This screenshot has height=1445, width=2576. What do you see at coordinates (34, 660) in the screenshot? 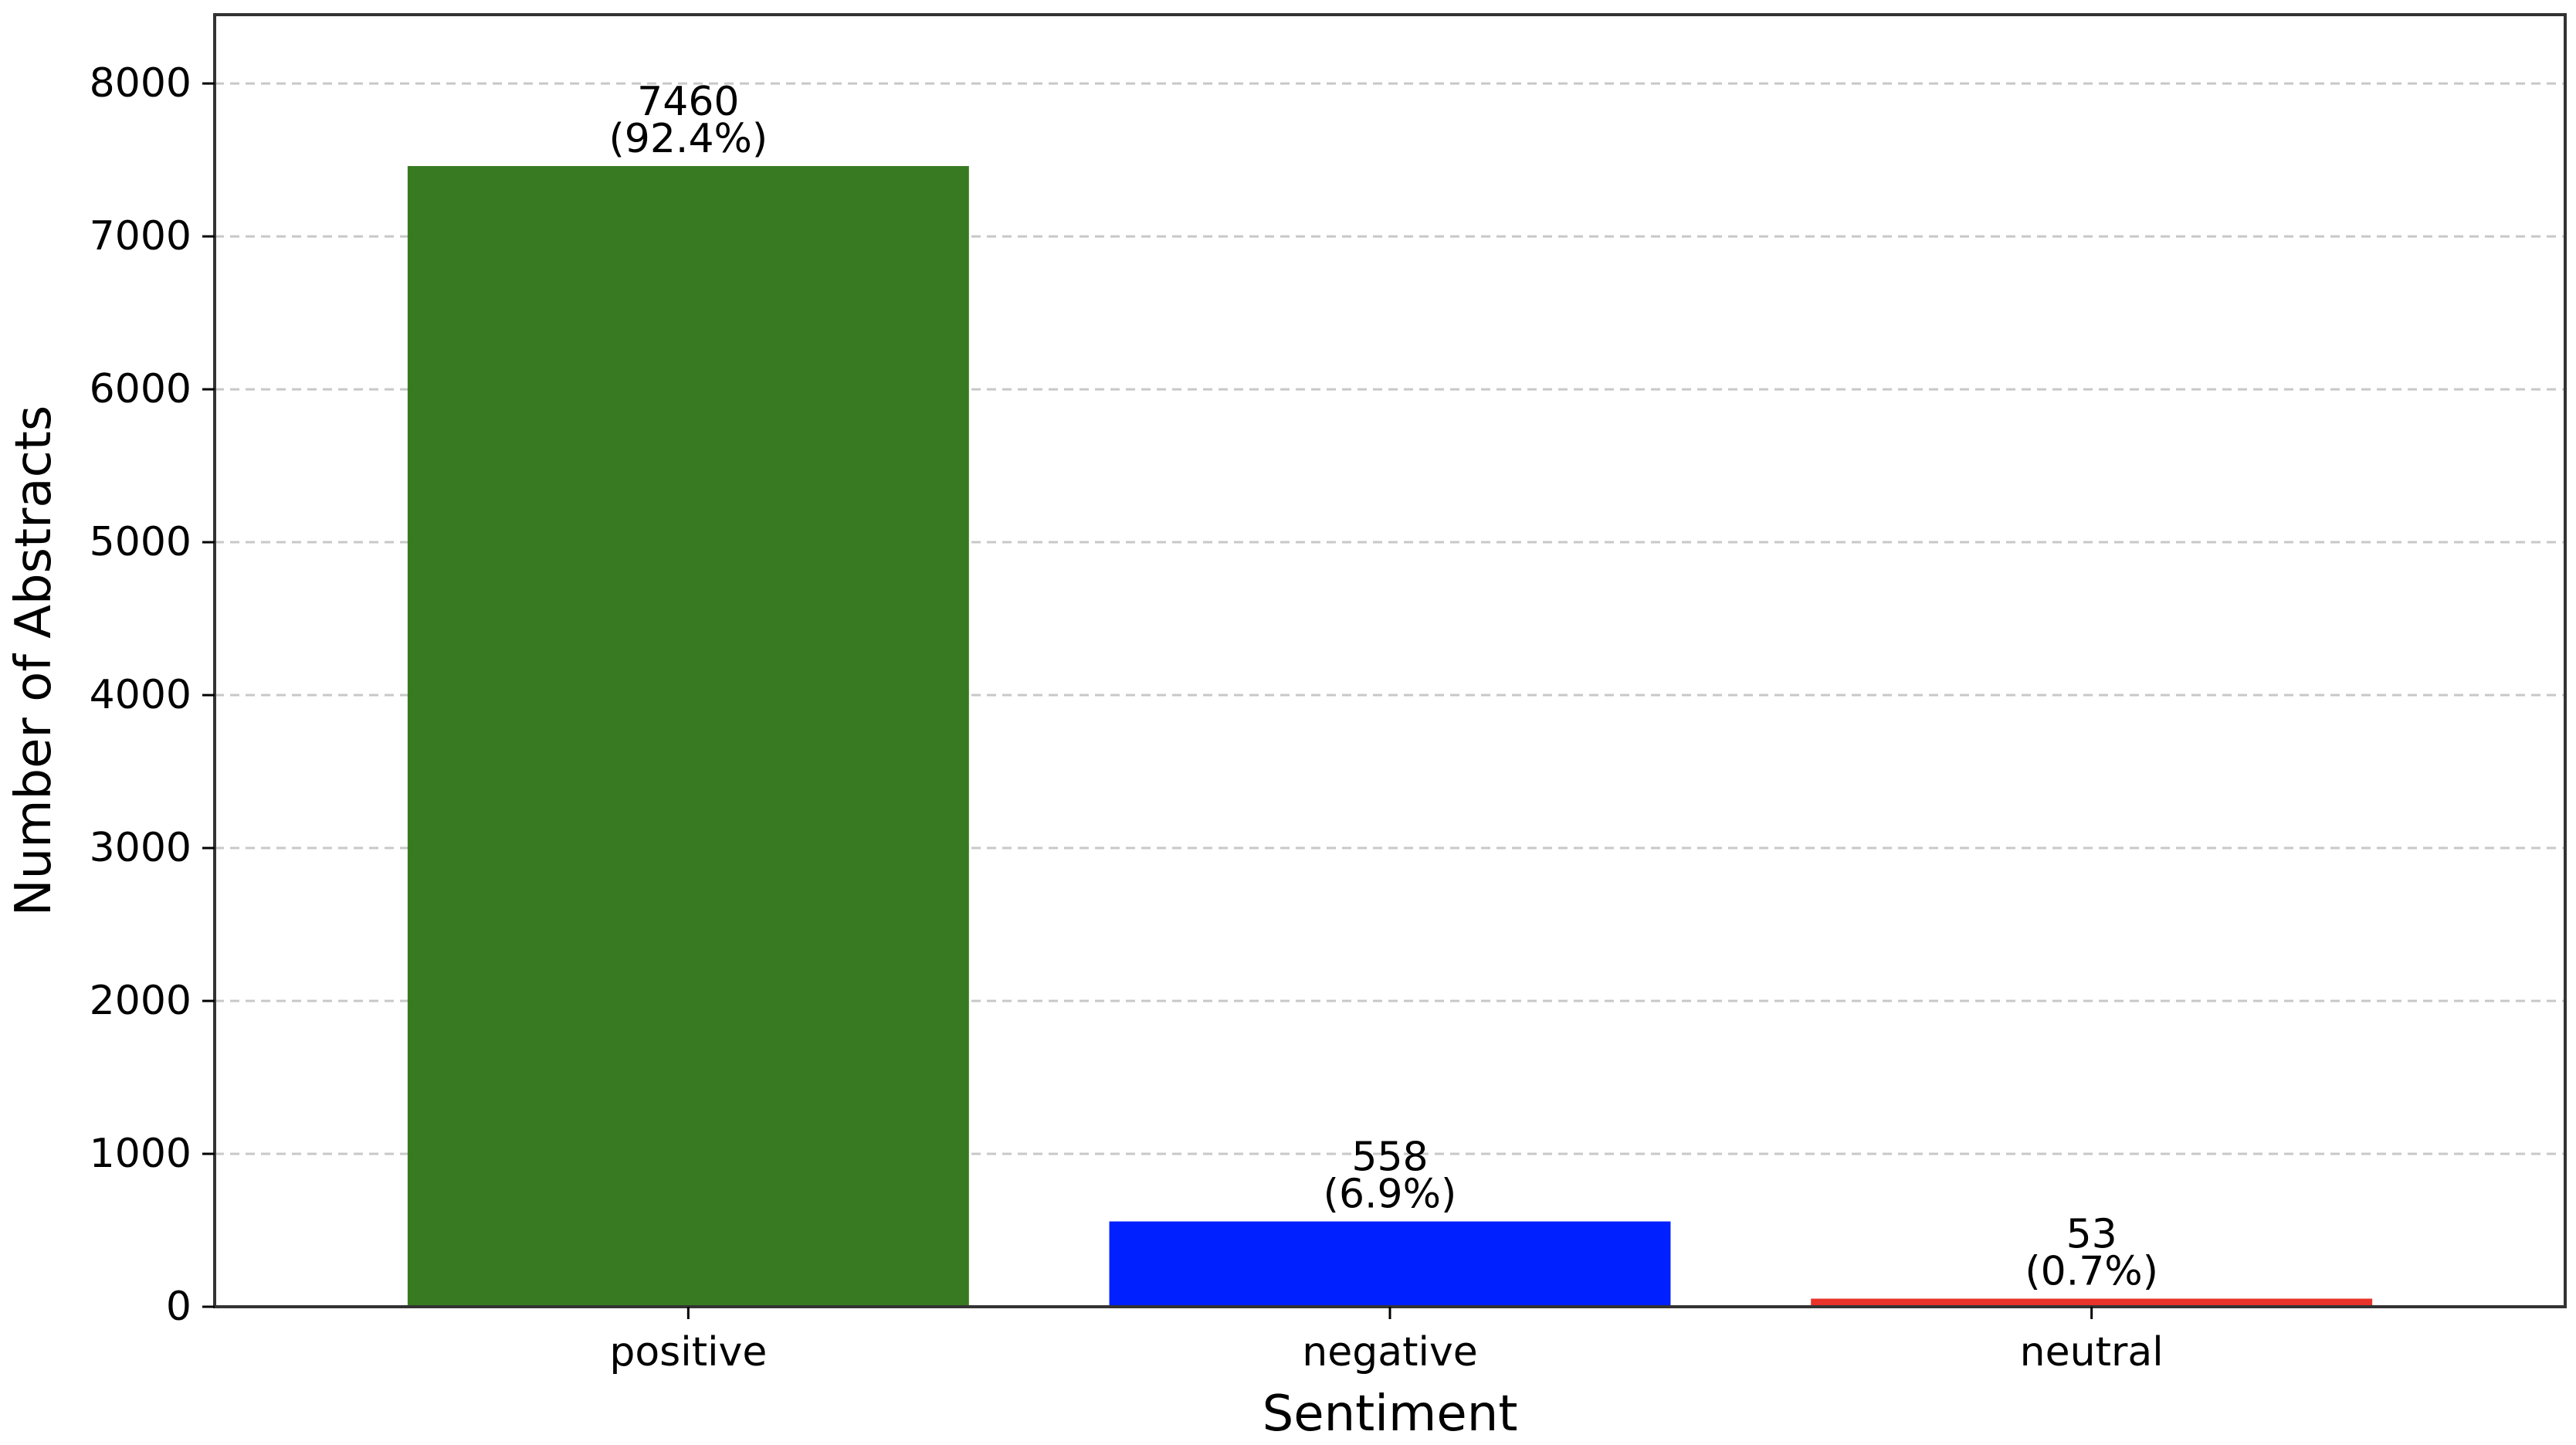
I see `y-axis-title: Number of Abstracts` at bounding box center [34, 660].